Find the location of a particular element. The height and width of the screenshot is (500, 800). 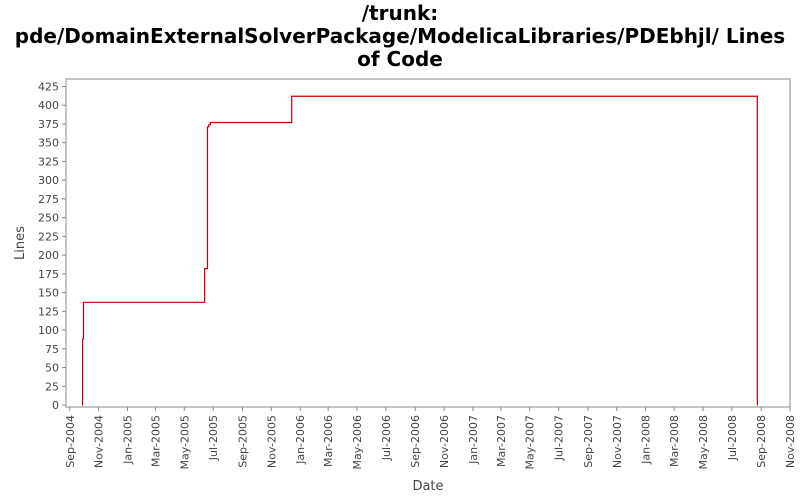

x-tick-label: Jul-2005 is located at coordinates (213, 438).